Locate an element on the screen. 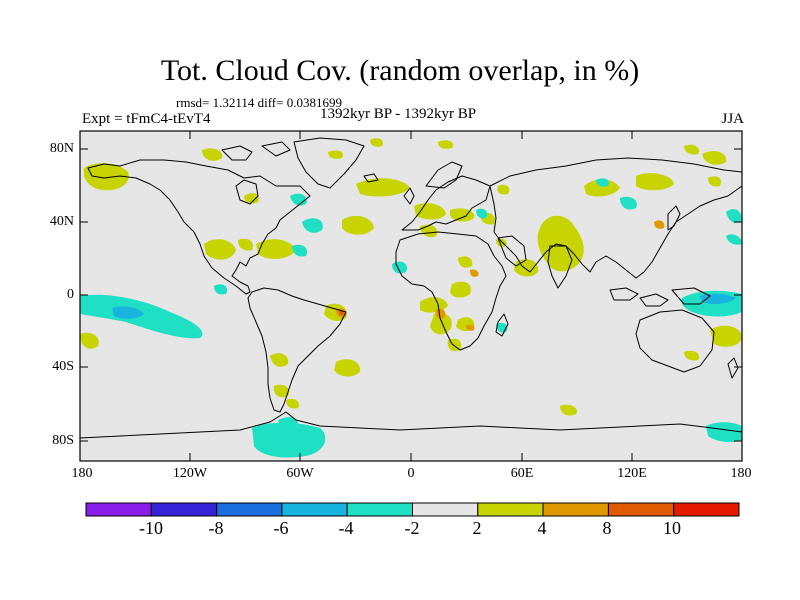 This screenshot has width=800, height=600. lon-label-180w: 180 is located at coordinates (82, 473).